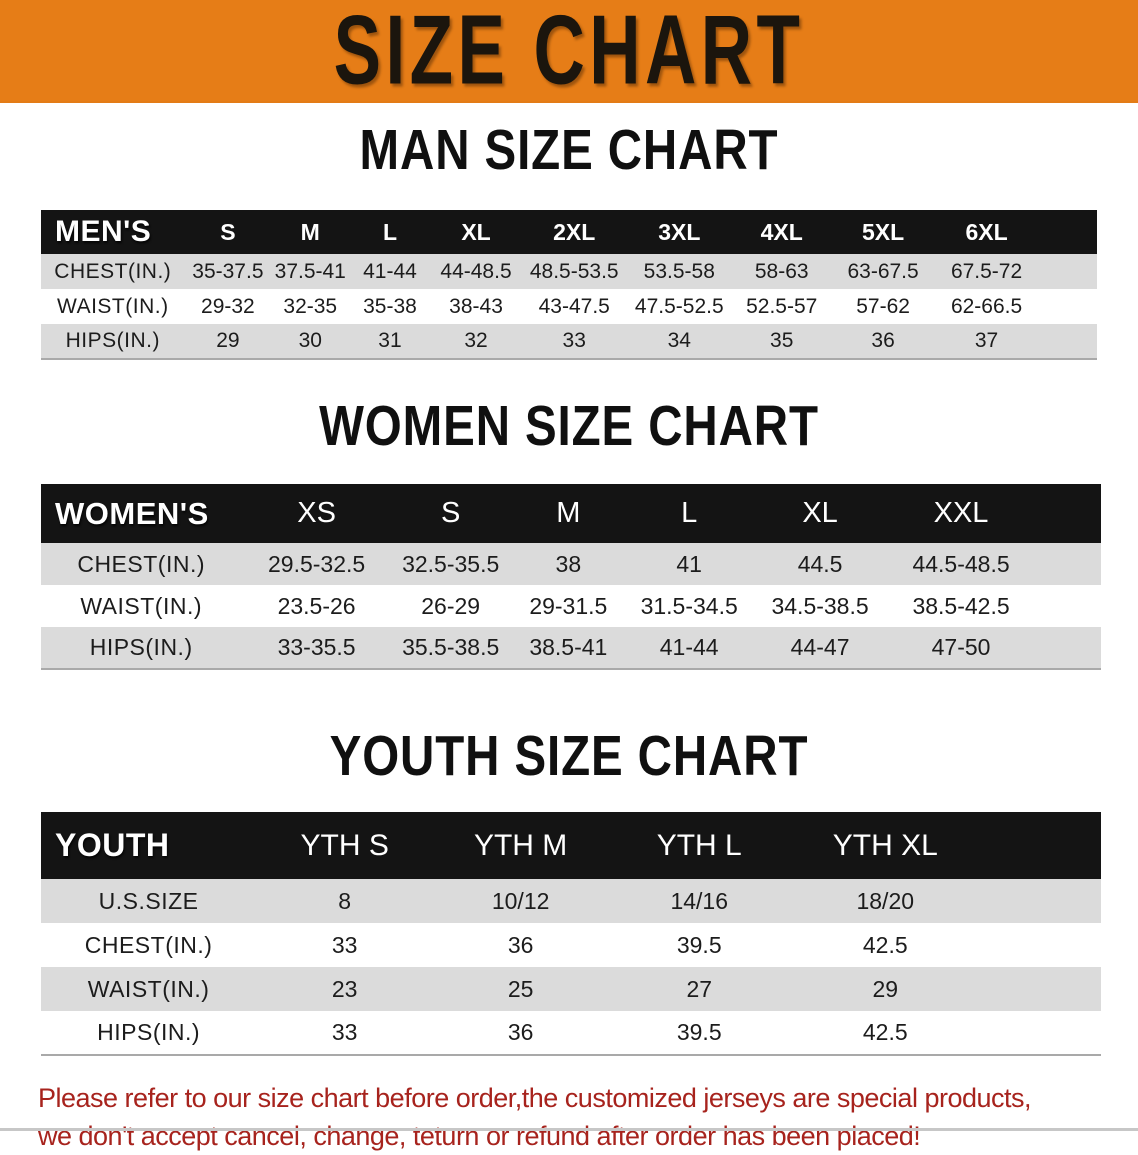 This screenshot has width=1138, height=1155. I want to click on size-value: 8, so click(345, 900).